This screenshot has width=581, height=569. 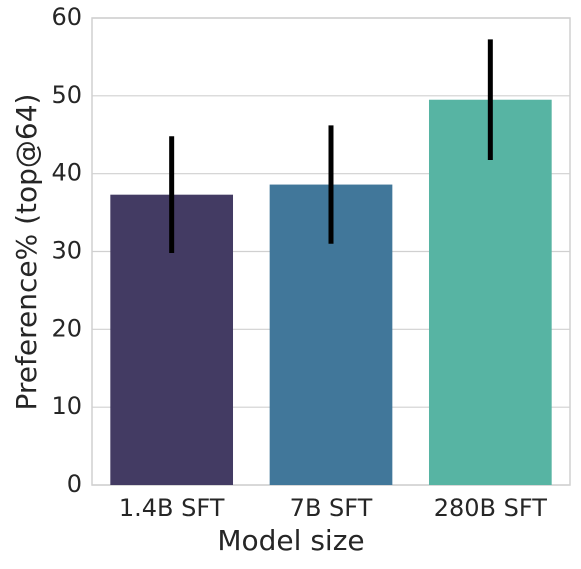 I want to click on y-tick-label: 50, so click(x=66, y=95).